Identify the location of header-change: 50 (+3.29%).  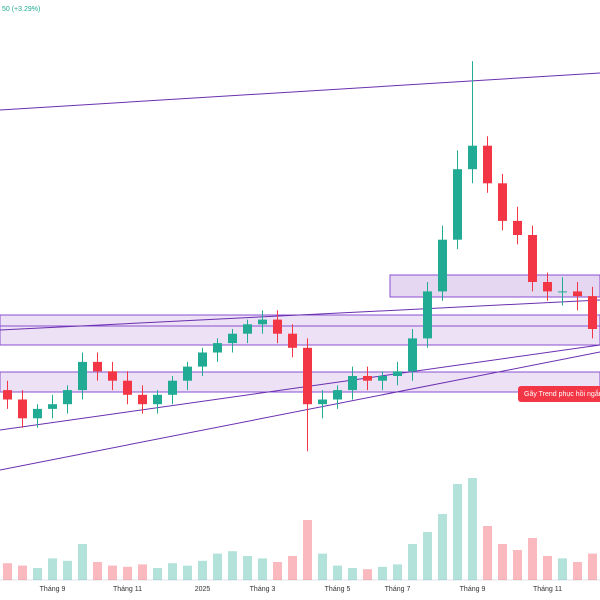
(21, 9).